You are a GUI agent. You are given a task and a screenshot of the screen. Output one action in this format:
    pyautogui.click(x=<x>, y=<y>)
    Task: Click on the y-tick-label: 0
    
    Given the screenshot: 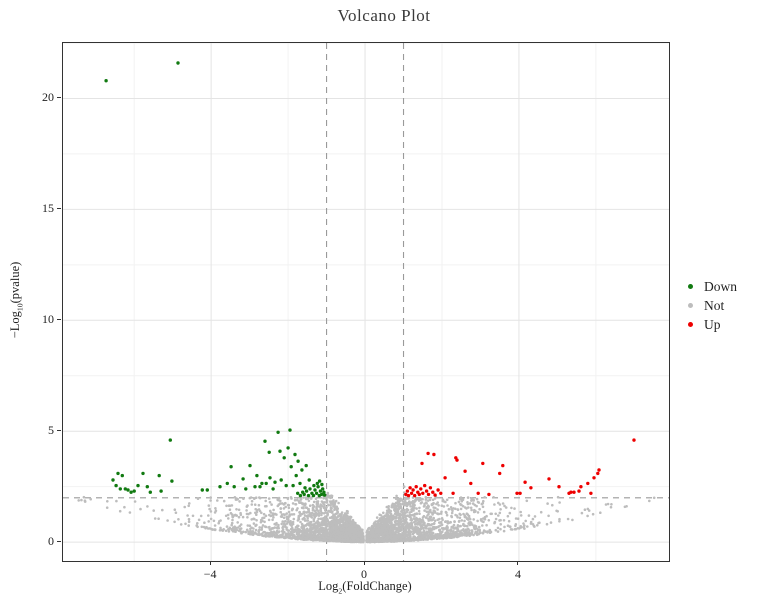 What is the action you would take?
    pyautogui.click(x=51, y=541)
    